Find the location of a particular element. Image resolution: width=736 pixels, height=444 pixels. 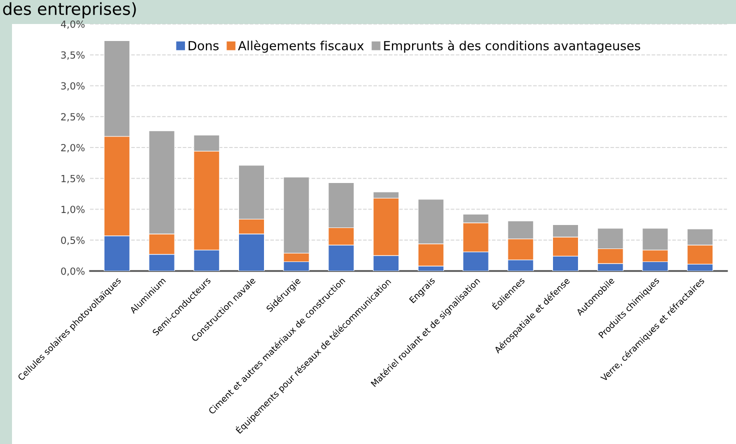

y-tick-label: 1,0% is located at coordinates (73, 210).